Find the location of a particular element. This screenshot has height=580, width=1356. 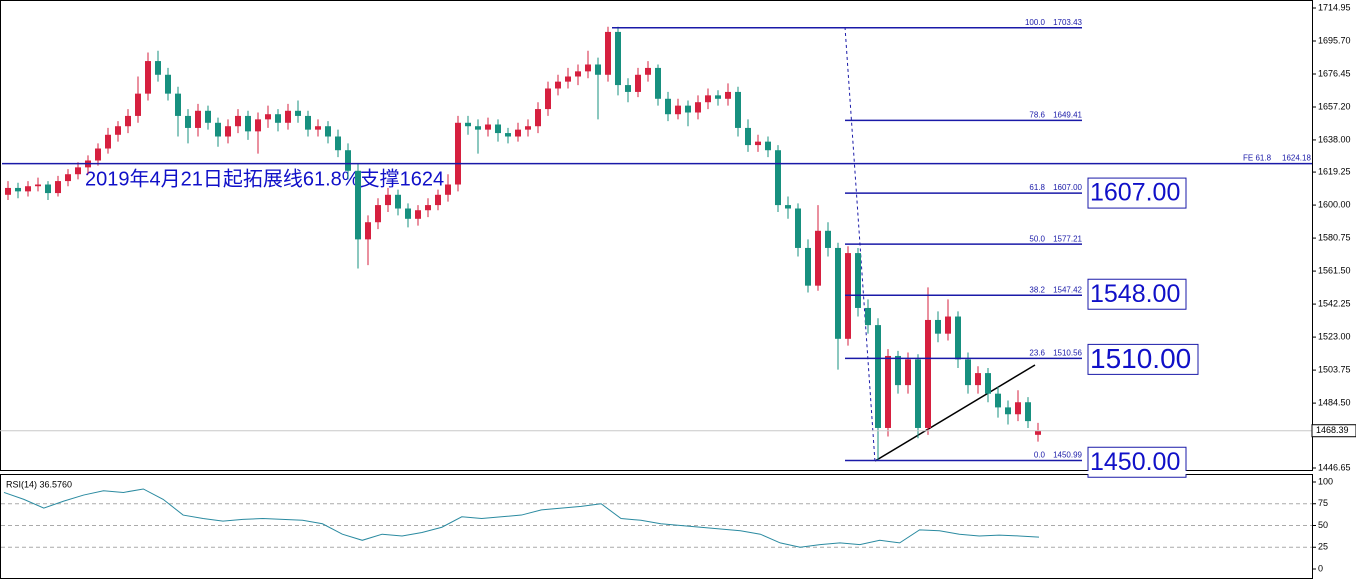

y-tick-label: 1638.00 is located at coordinates (1334, 139).